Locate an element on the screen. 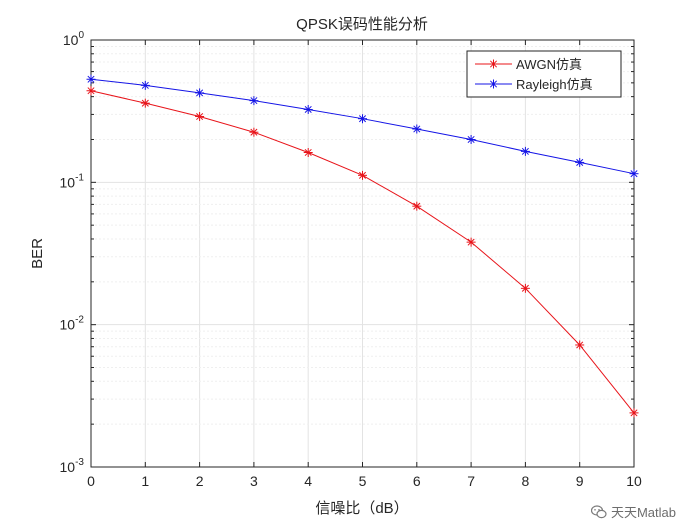 The image size is (700, 525). y-tick-exponent: -3 is located at coordinates (79, 462).